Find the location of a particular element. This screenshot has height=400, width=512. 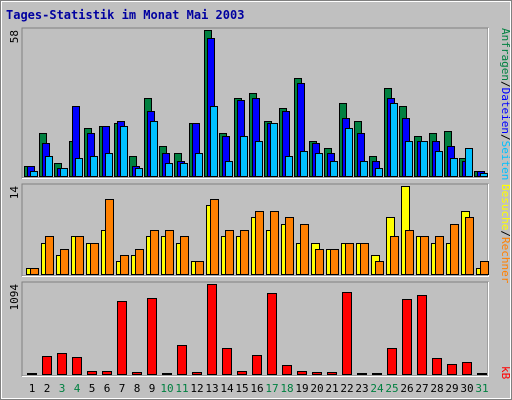

hits-legend: Anfragen/Dateien/Seiten is located at coordinates (505, 104).